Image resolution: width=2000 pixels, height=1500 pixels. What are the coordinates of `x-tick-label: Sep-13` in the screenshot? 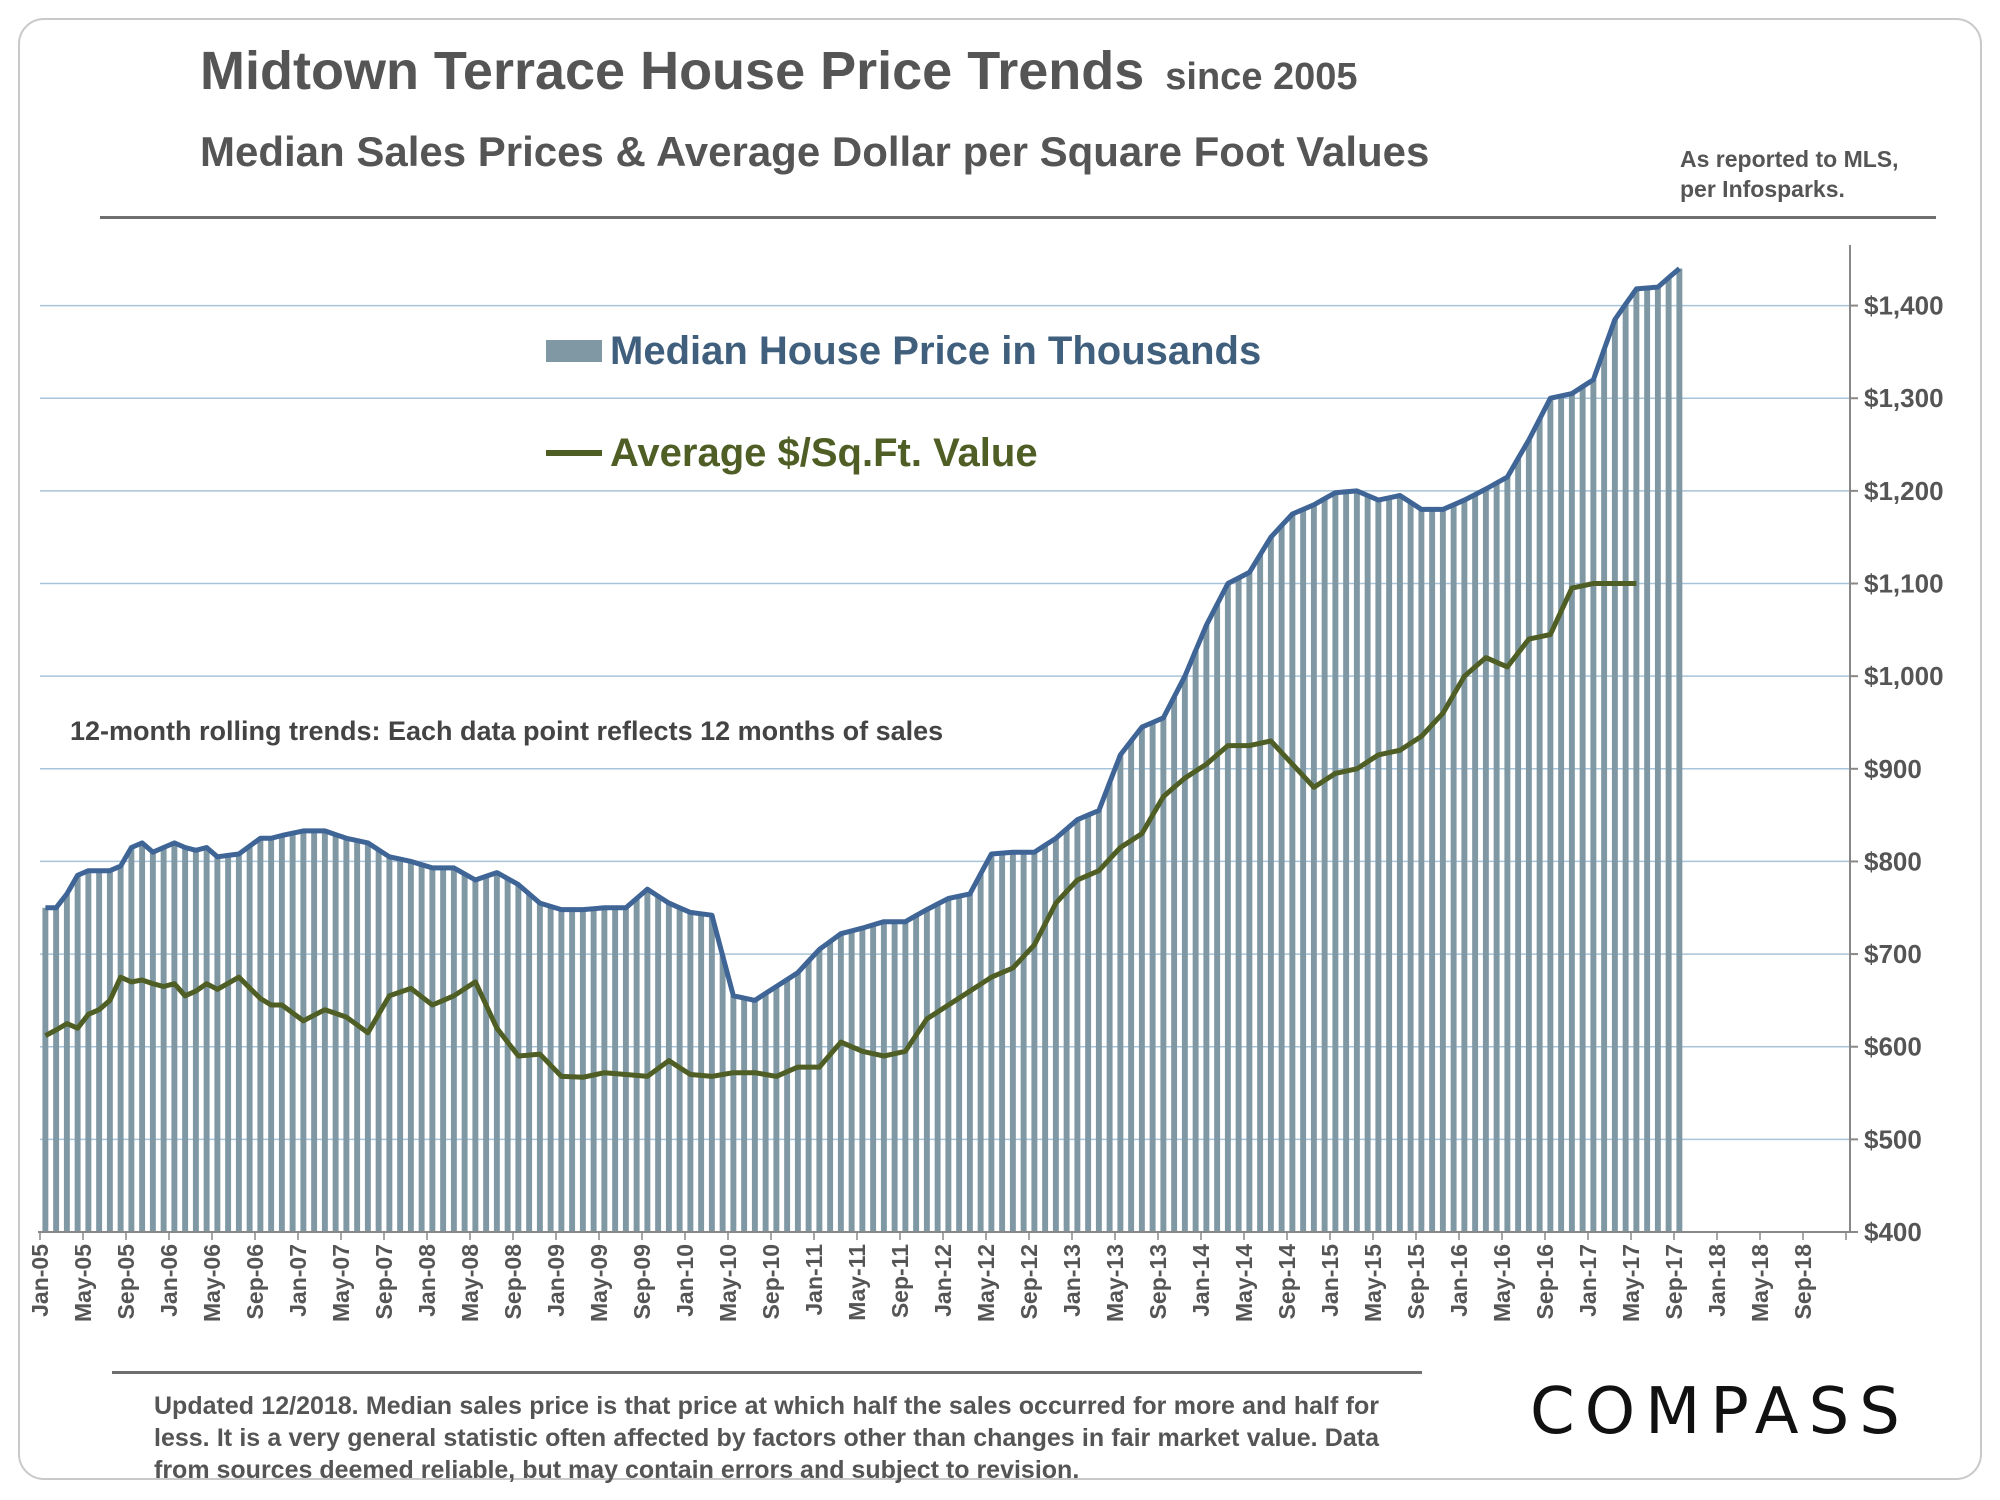 It's located at (1158, 1281).